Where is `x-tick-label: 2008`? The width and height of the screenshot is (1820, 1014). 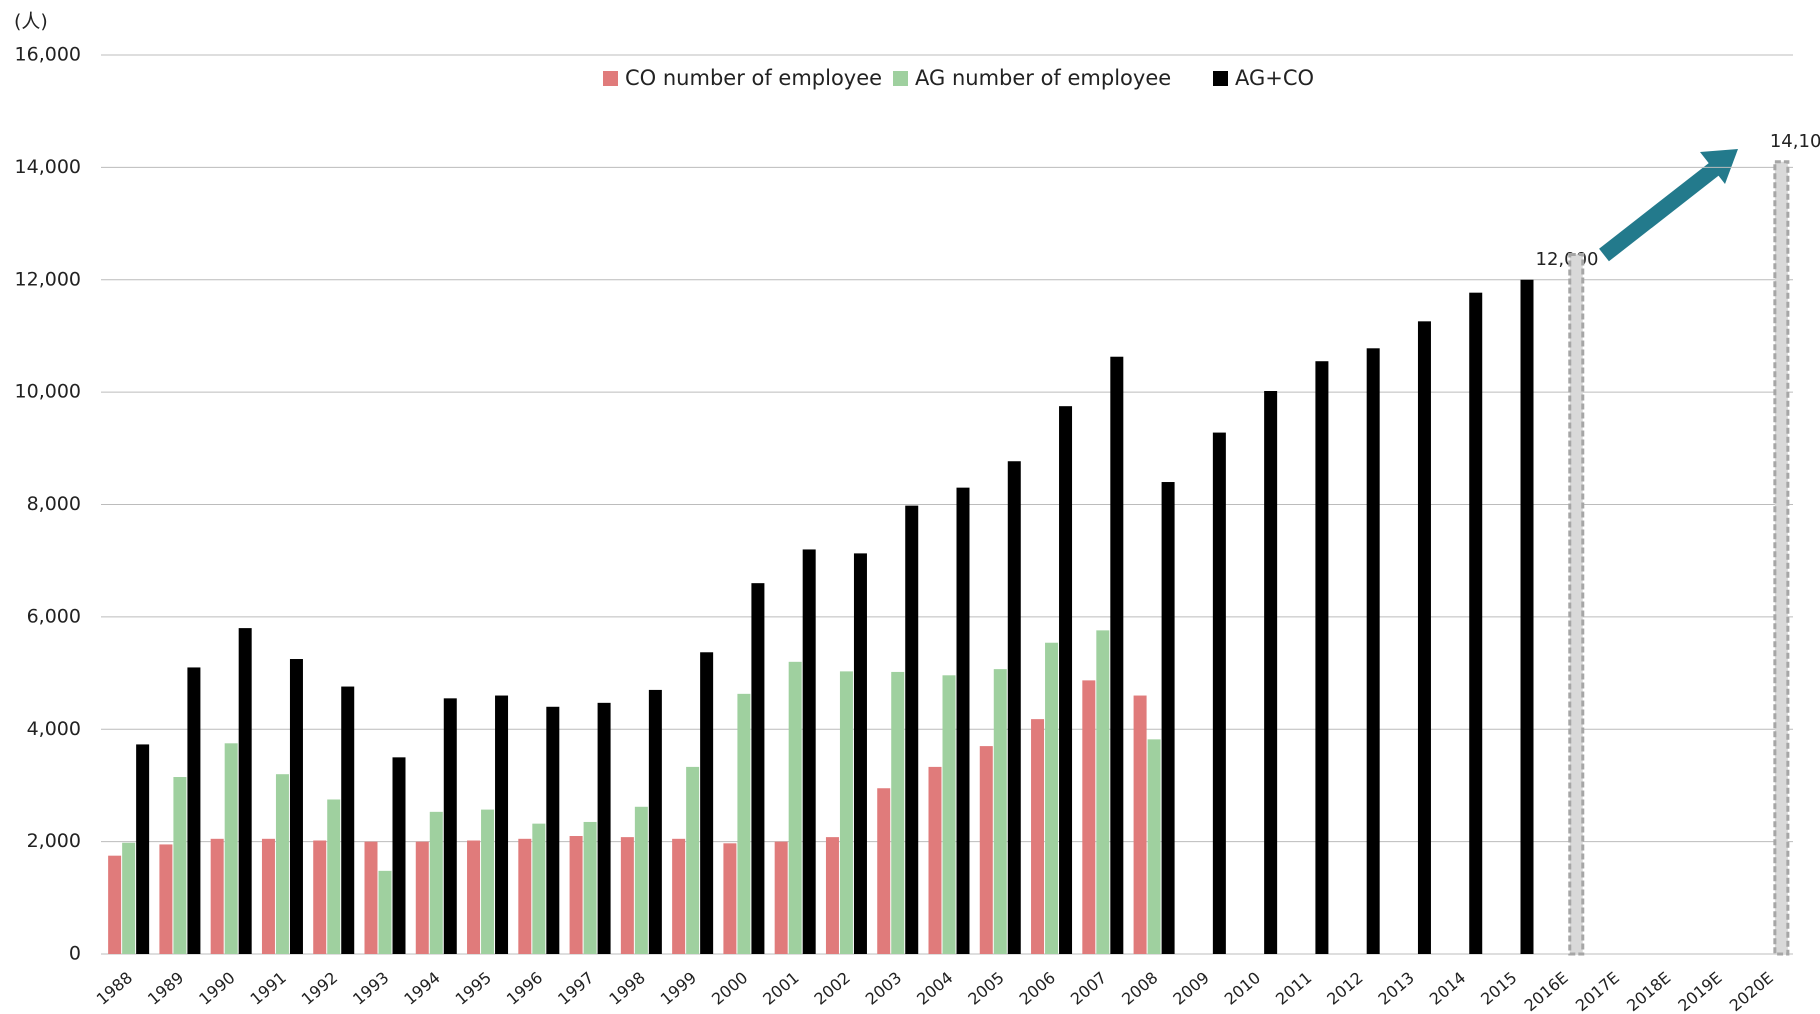
x-tick-label: 2008 is located at coordinates (1139, 988).